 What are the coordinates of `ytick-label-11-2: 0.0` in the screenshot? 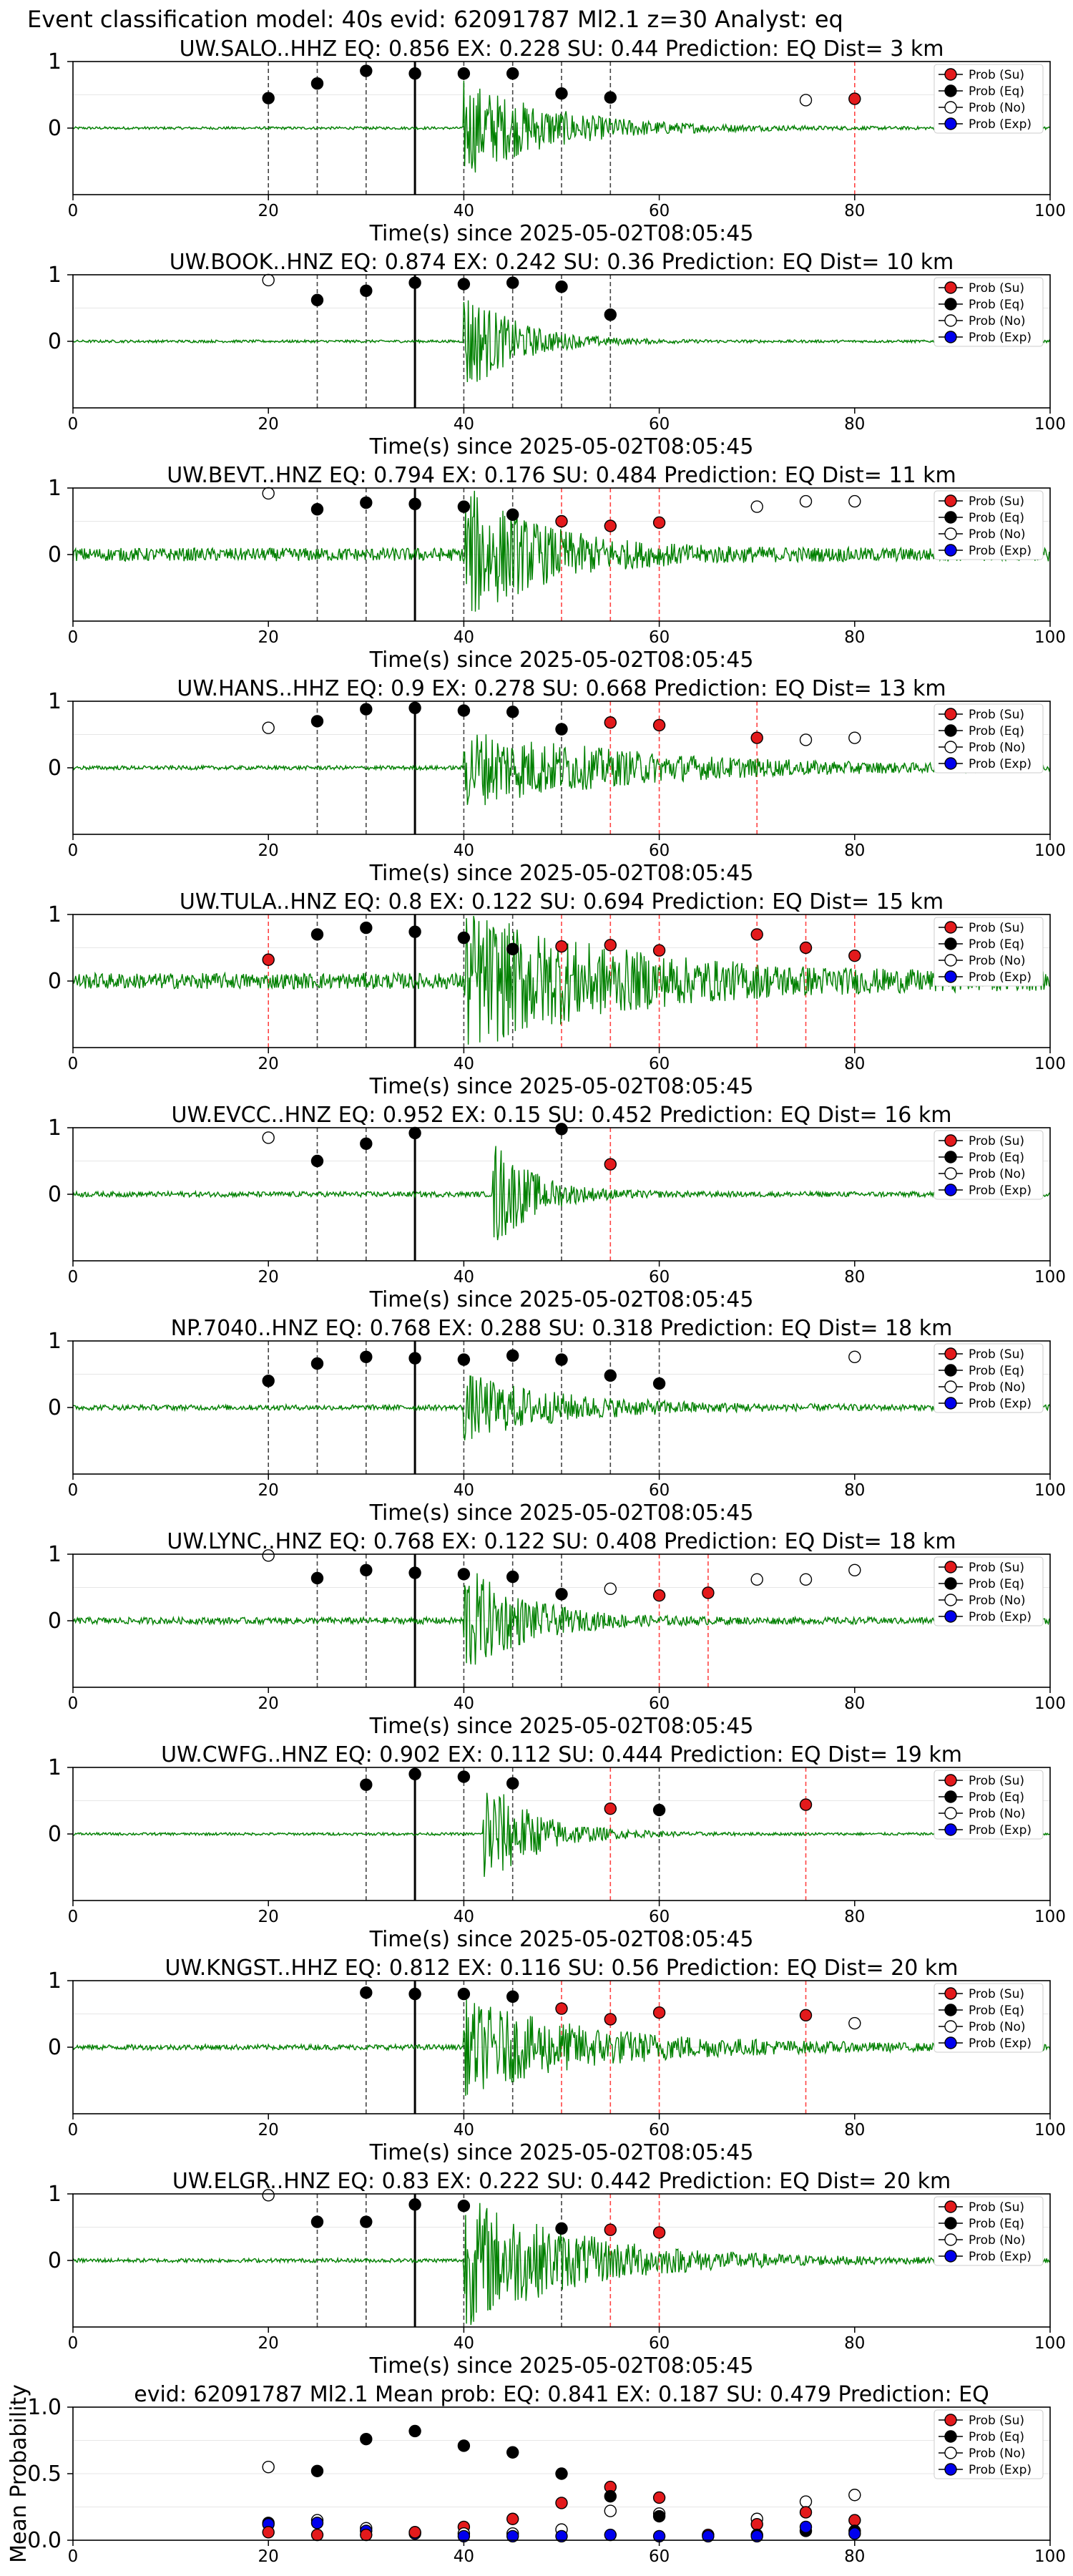 It's located at (44, 2540).